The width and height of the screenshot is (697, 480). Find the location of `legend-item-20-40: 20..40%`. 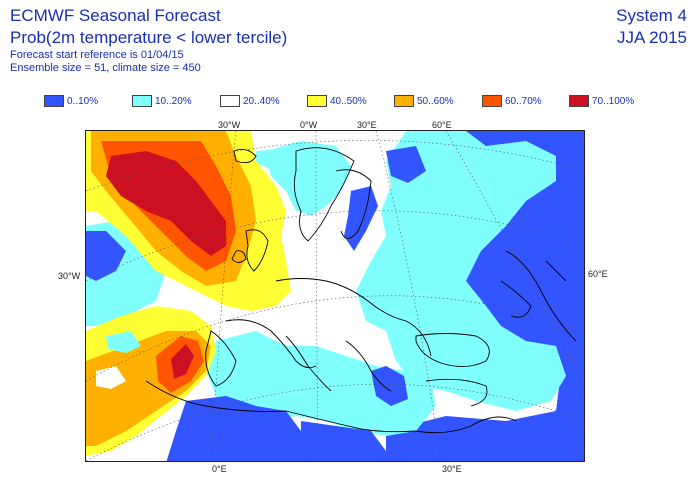

legend-item-20-40: 20..40% is located at coordinates (250, 101).